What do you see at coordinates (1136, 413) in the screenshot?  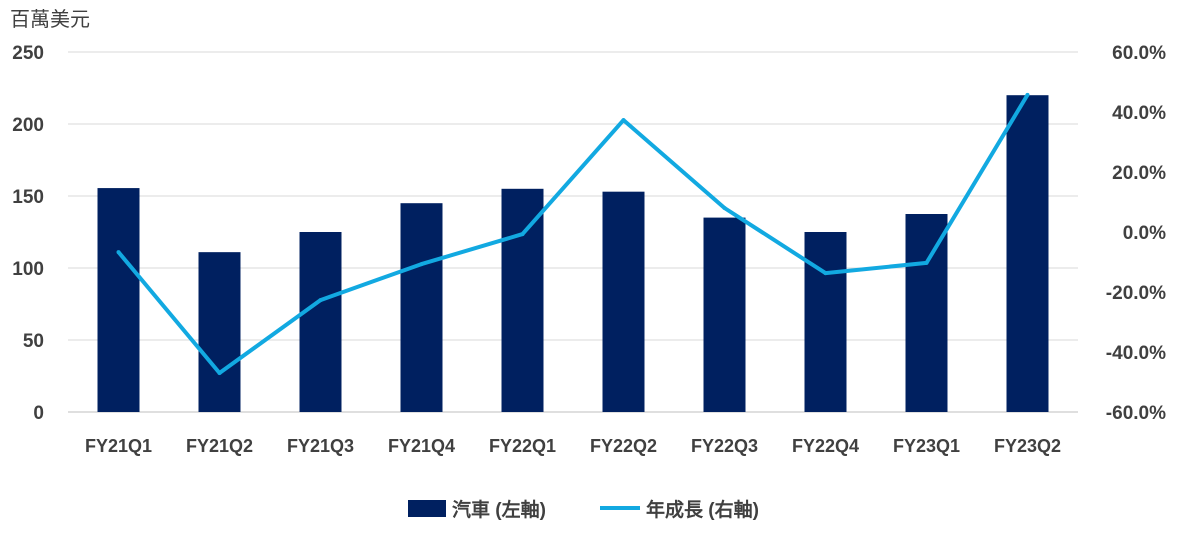 I see `right-tick-label: -60.0%` at bounding box center [1136, 413].